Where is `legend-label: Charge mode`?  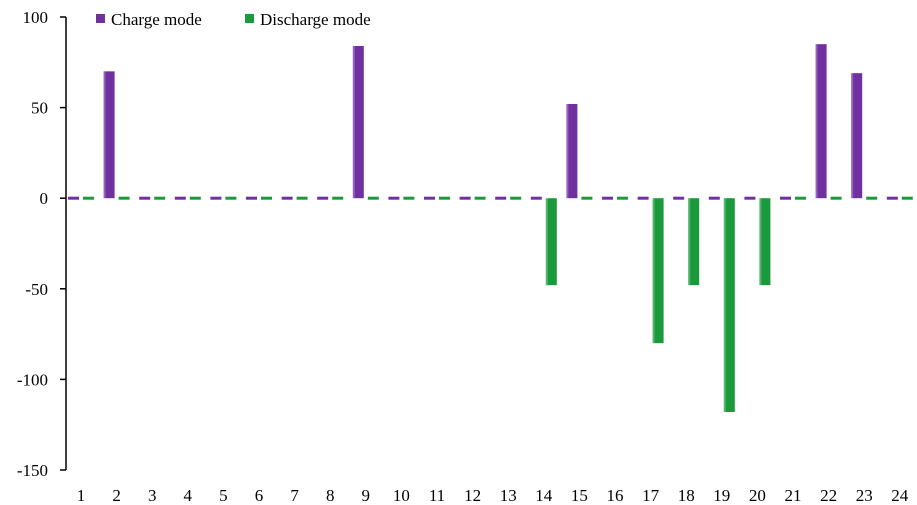
legend-label: Charge mode is located at coordinates (156, 19).